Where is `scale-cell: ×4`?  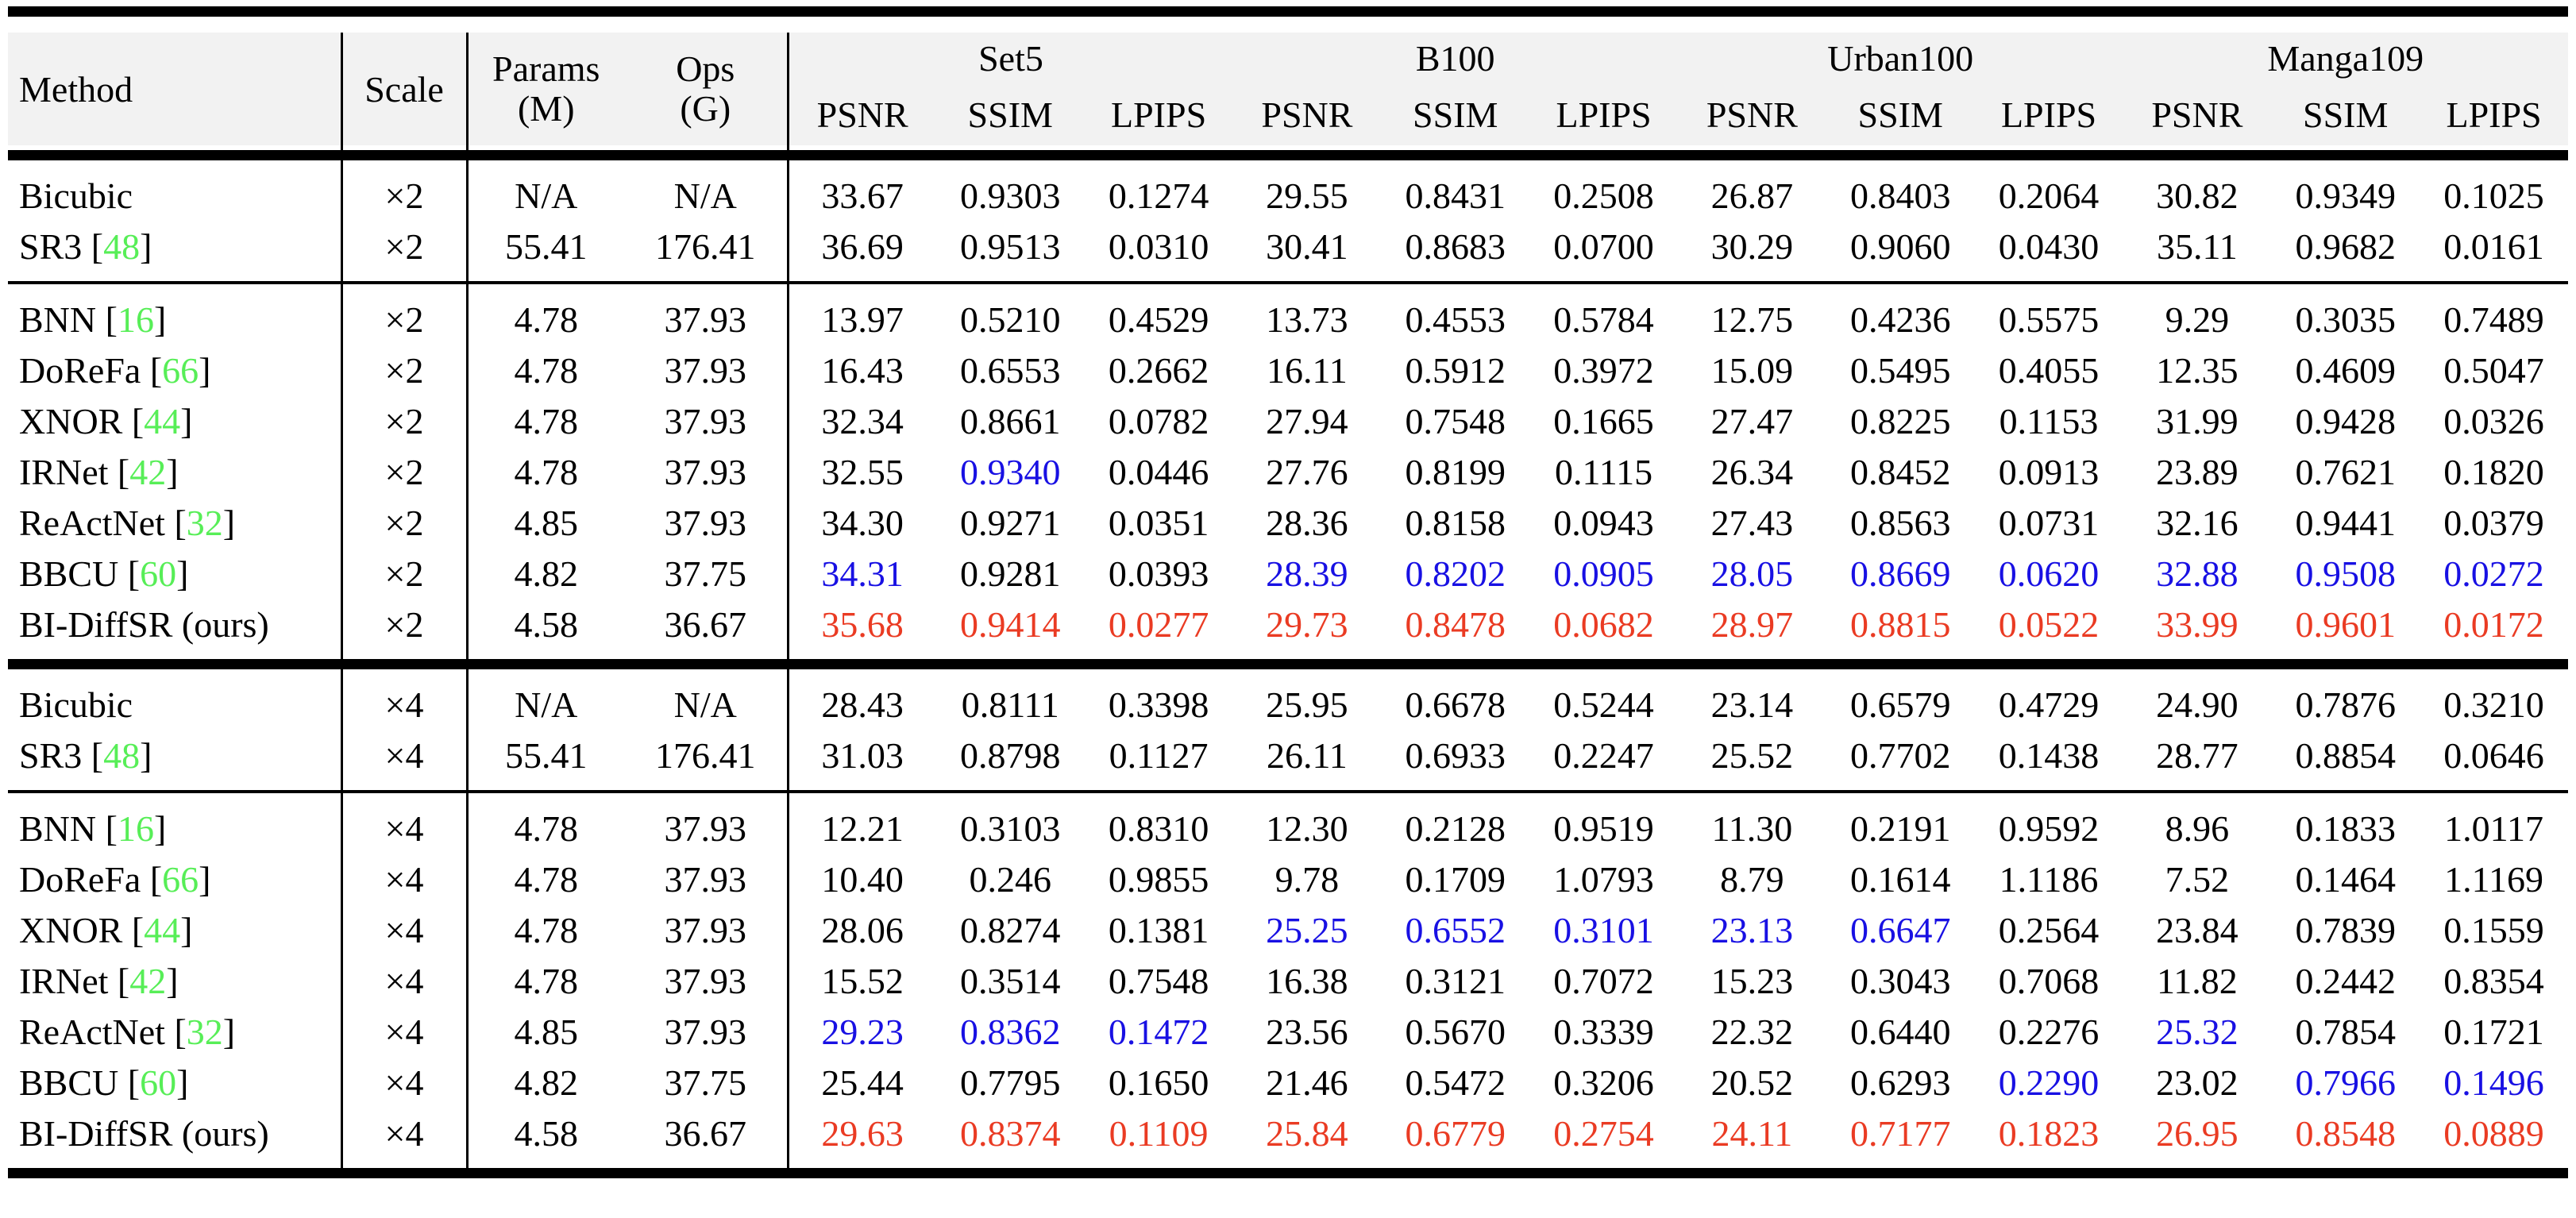 scale-cell: ×4 is located at coordinates (403, 879).